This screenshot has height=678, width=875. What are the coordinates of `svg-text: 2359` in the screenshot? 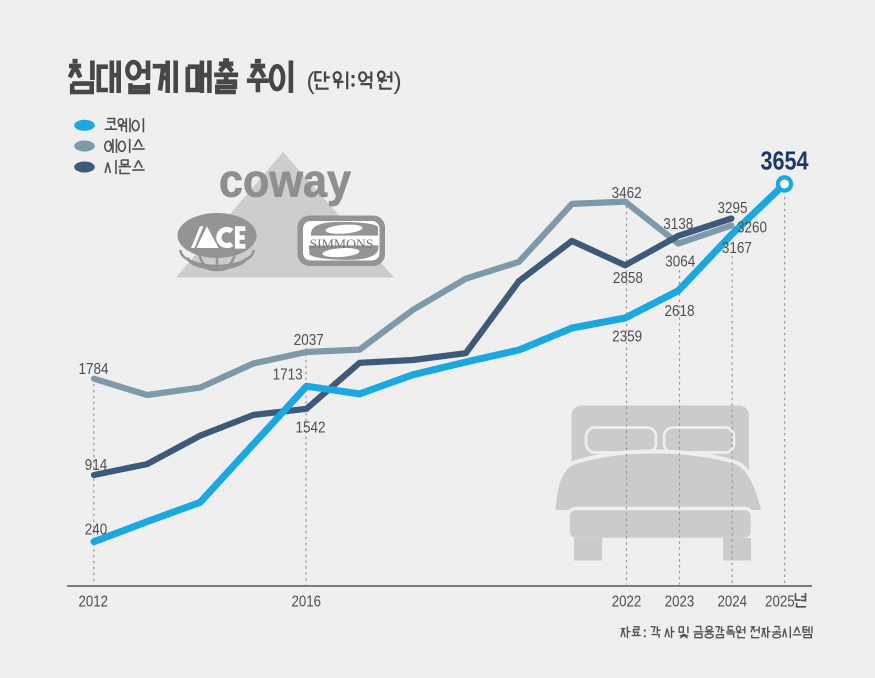 It's located at (627, 337).